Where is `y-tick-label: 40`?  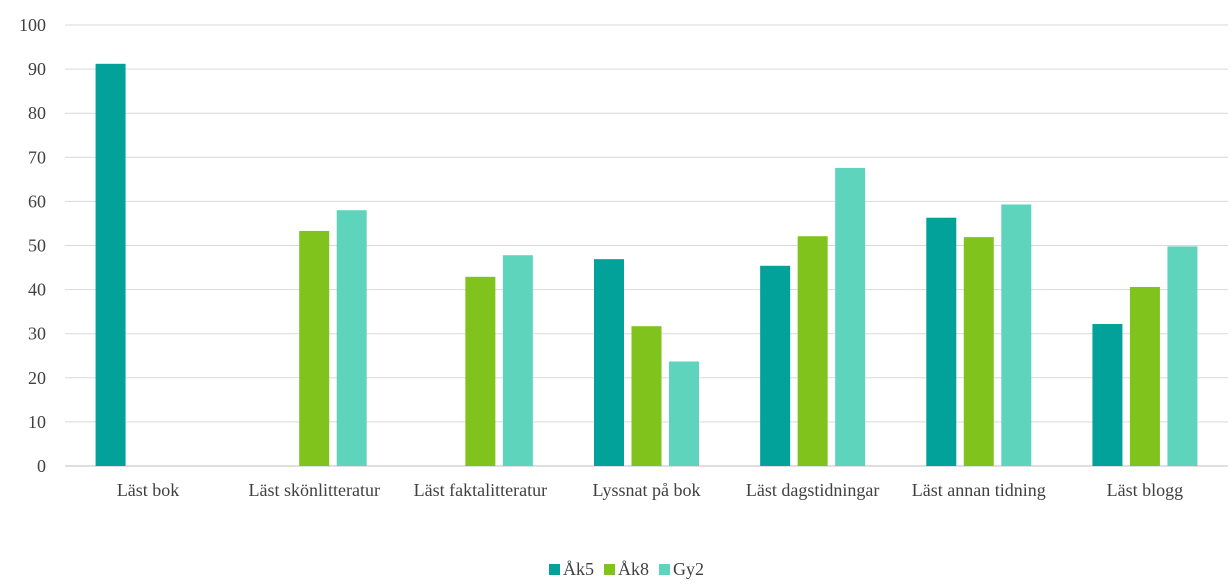
y-tick-label: 40 is located at coordinates (37, 290).